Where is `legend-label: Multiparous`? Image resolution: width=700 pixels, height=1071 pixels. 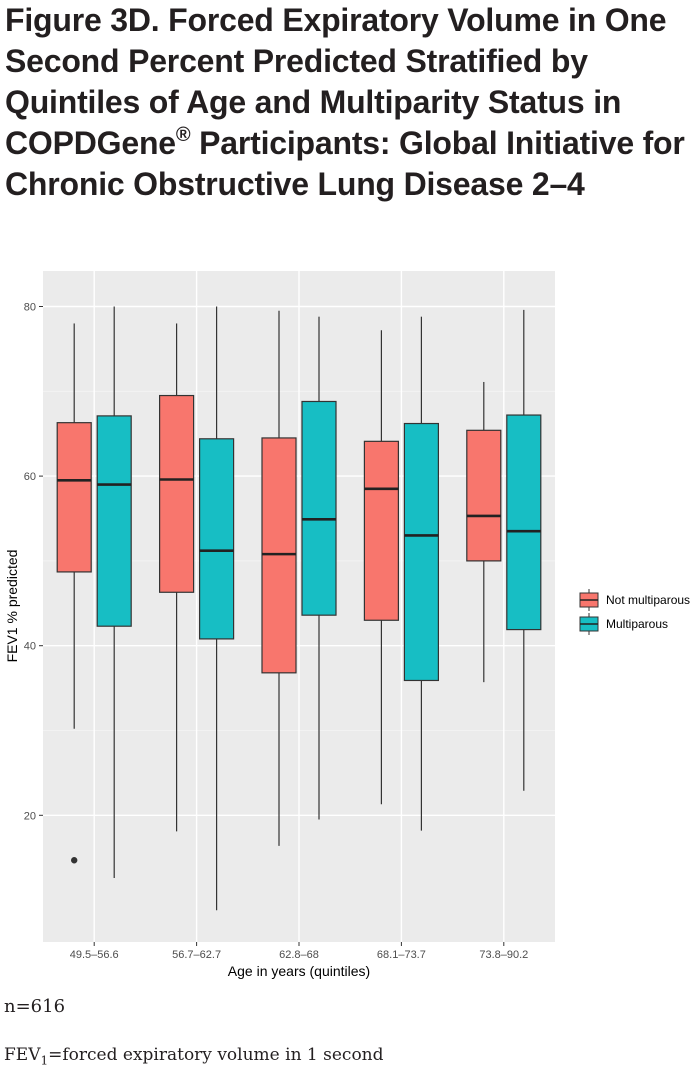 legend-label: Multiparous is located at coordinates (637, 624).